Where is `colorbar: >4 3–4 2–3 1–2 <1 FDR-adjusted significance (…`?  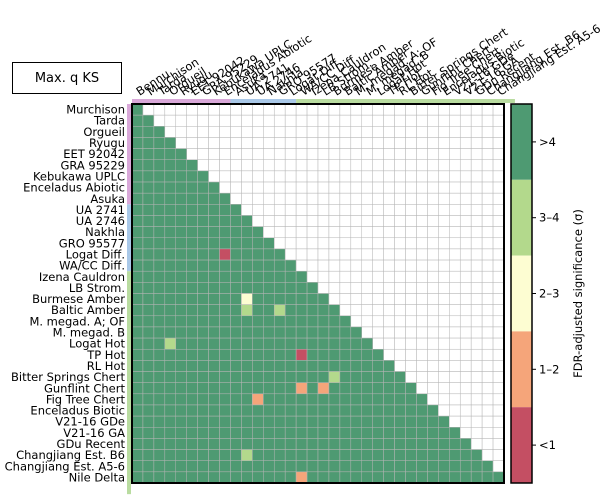
colorbar: >4 3–4 2–3 1–2 <1 FDR-adjusted significance (… is located at coordinates (547, 293).